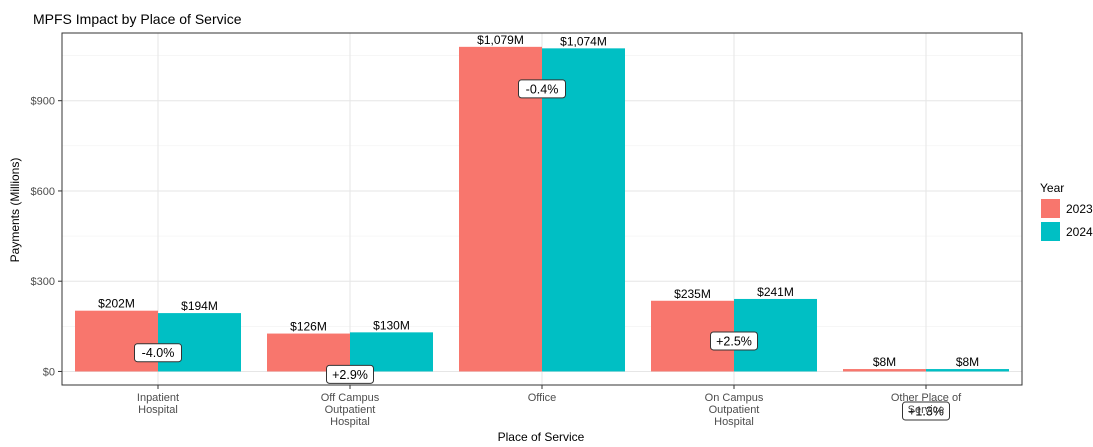  What do you see at coordinates (775, 292) in the screenshot?
I see `bar-value-label: $241M` at bounding box center [775, 292].